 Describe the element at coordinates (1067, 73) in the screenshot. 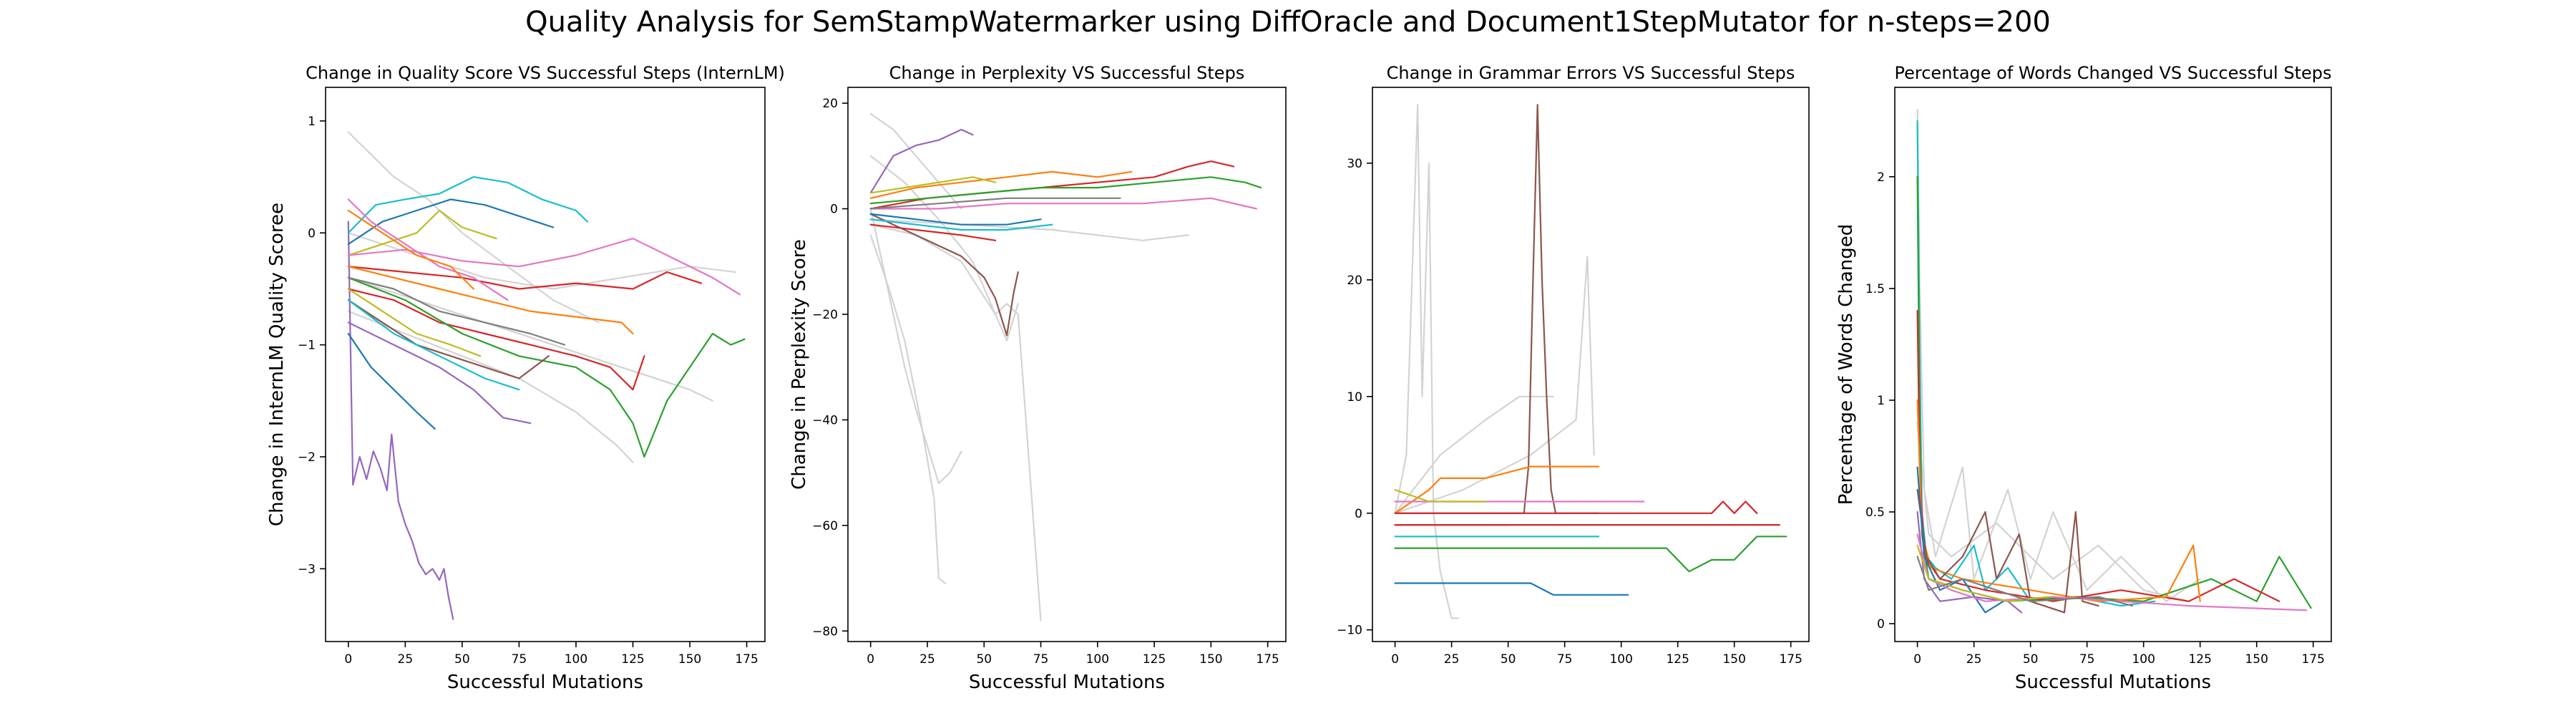

I see `chart-title: Change in Perplexity VS Successful Steps` at that location.